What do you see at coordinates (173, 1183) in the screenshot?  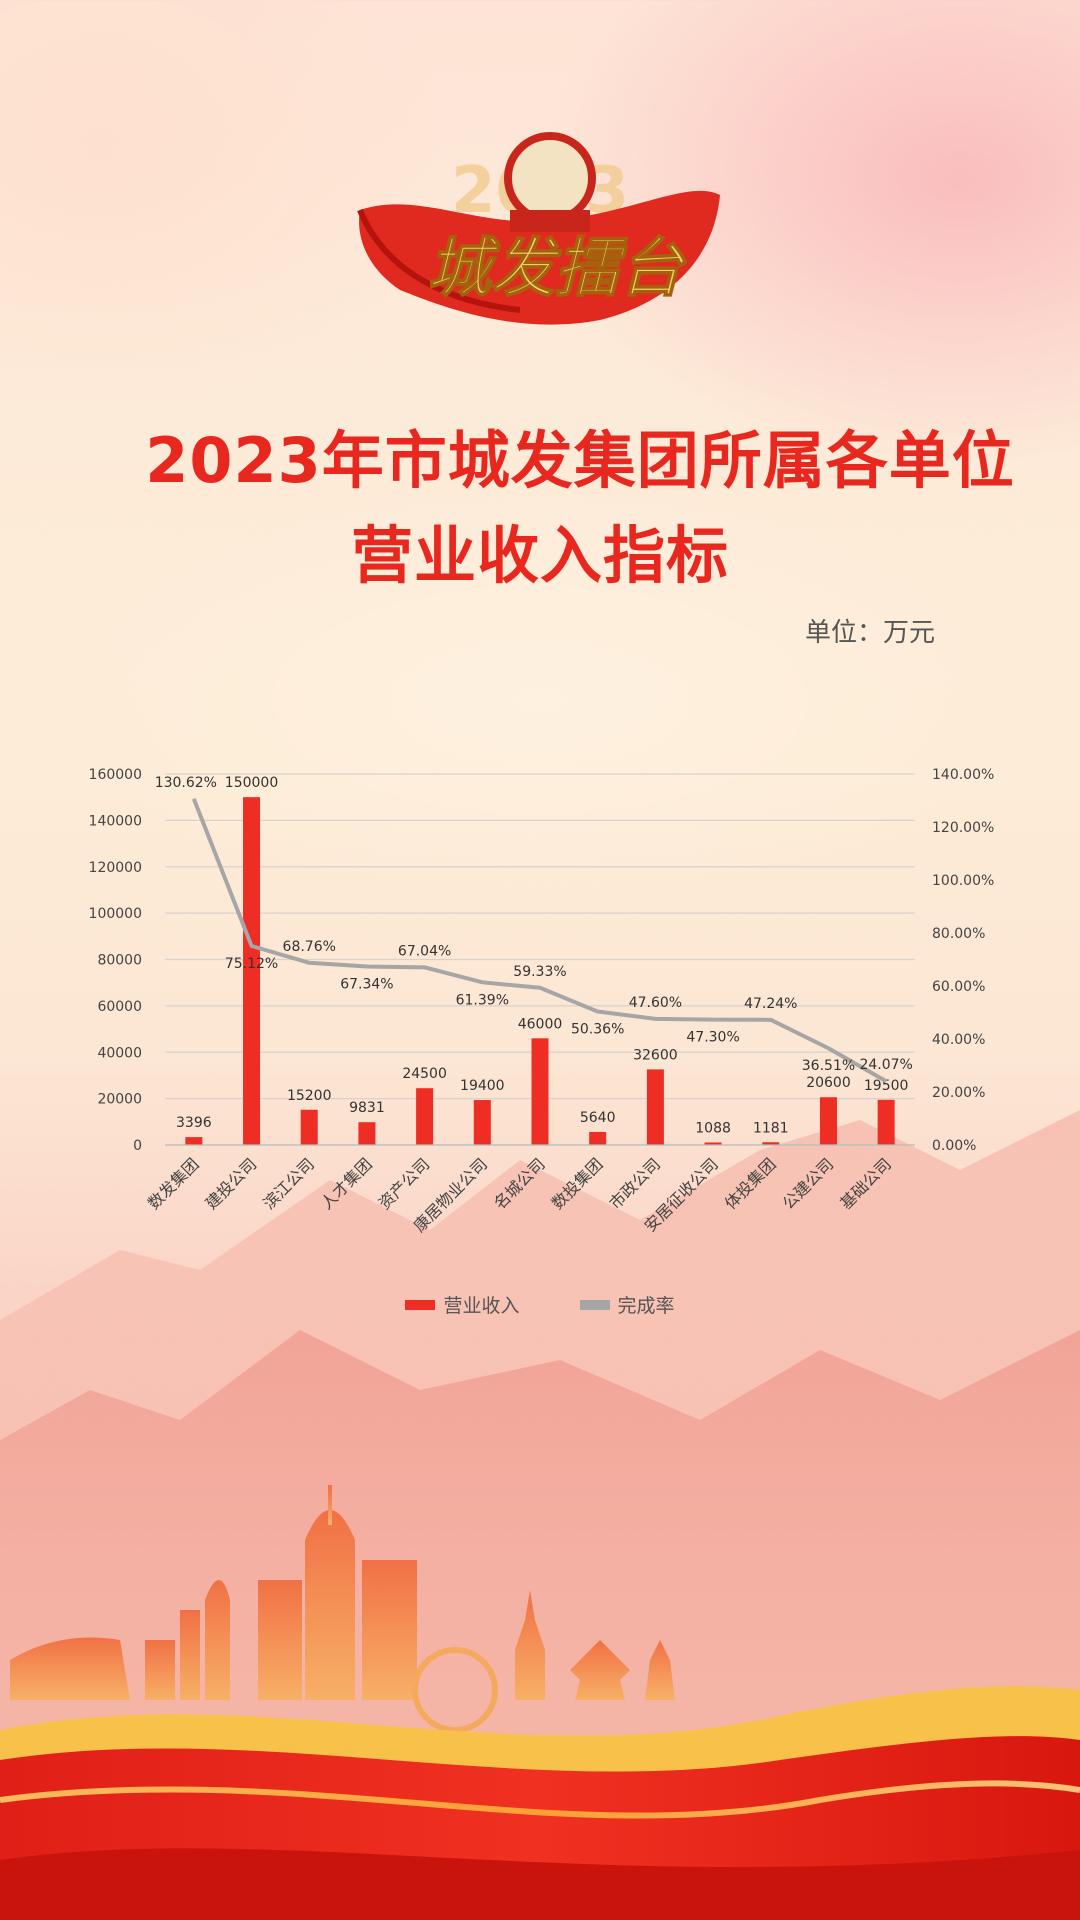 I see `x-tick-label: 数发集团` at bounding box center [173, 1183].